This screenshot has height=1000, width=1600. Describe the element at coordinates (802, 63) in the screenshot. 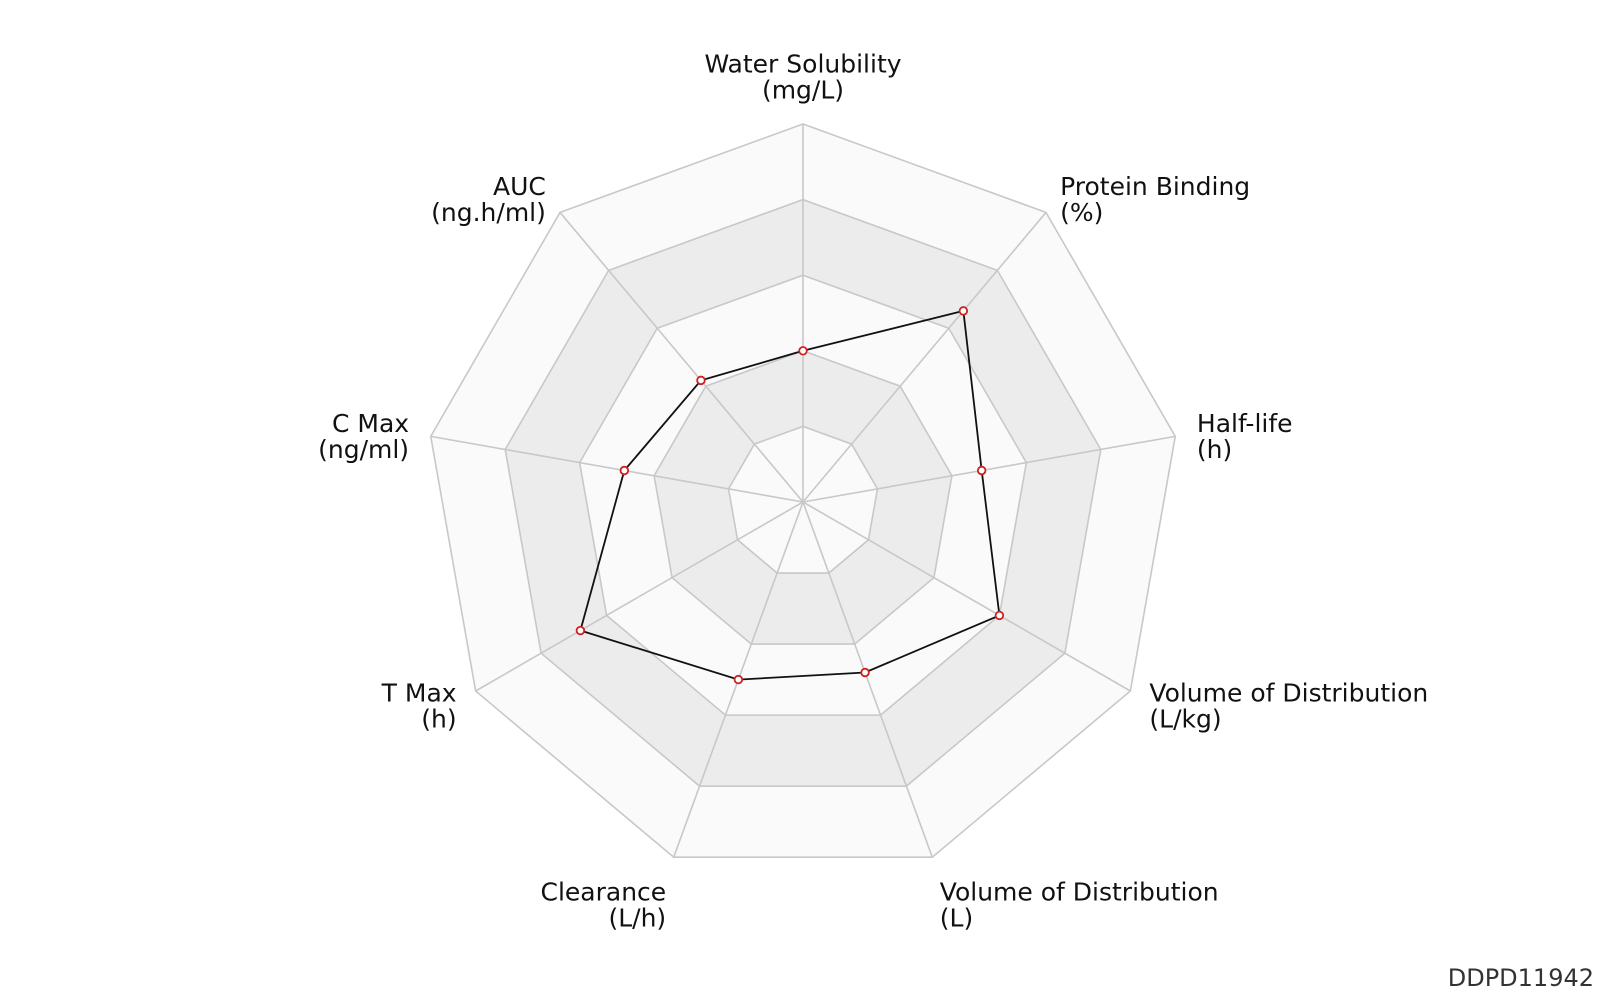

I see `axis-label-0: Water Solubility` at that location.